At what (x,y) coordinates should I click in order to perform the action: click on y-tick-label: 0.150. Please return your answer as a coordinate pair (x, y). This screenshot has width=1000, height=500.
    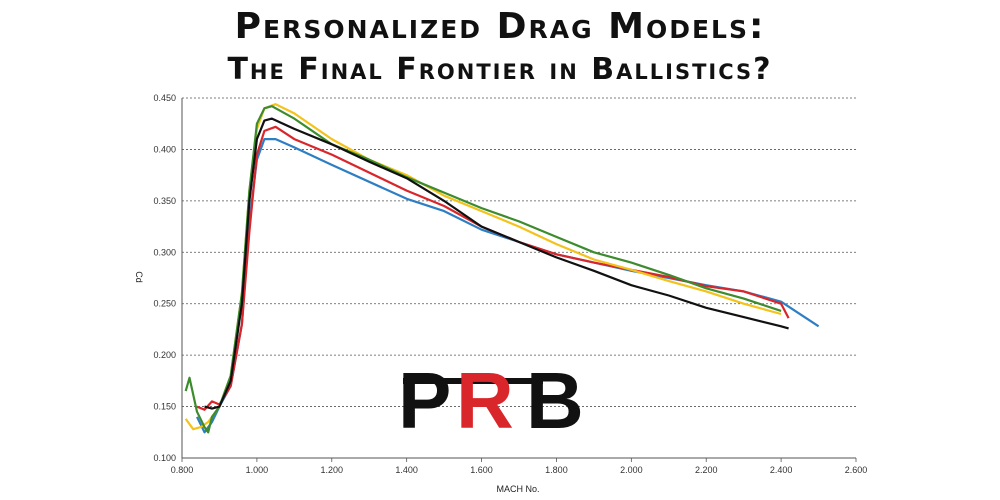
    Looking at the image, I should click on (164, 407).